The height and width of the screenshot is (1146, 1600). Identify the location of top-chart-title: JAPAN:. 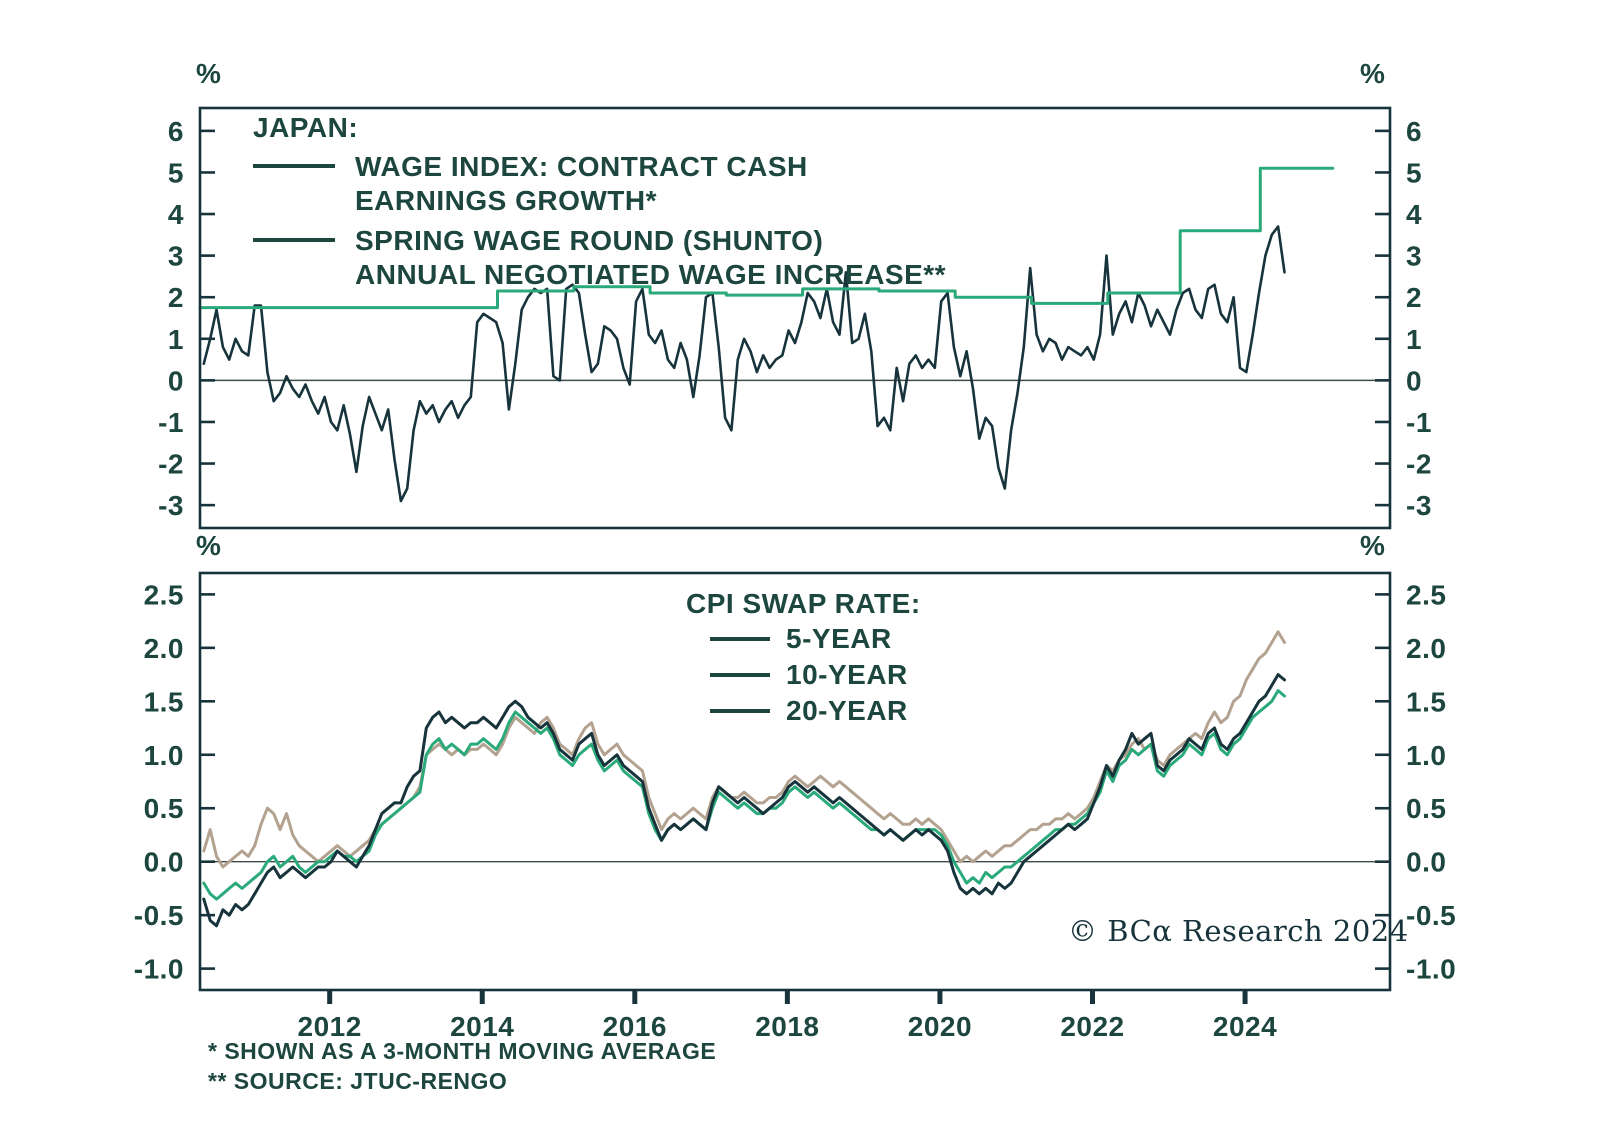
(306, 127).